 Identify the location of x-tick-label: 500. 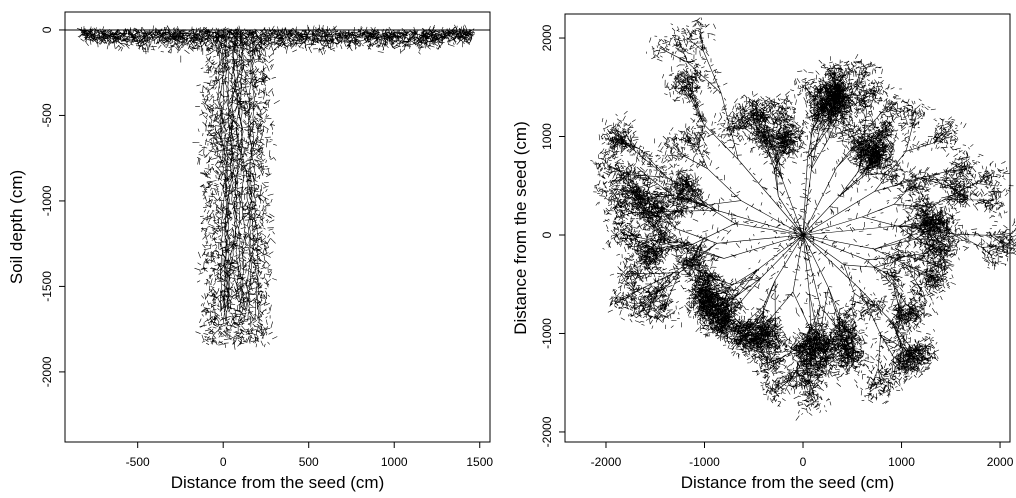
(309, 462).